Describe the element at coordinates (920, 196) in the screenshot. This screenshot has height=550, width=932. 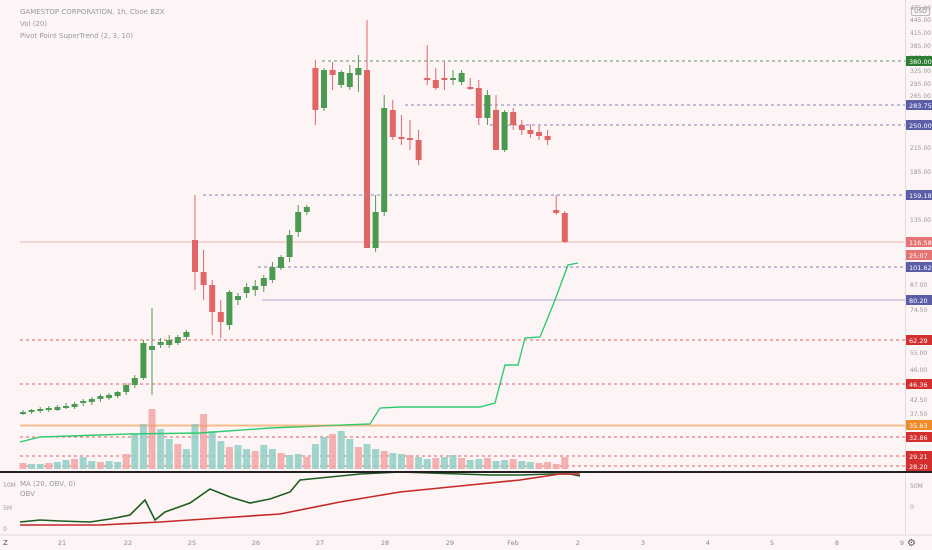
I see `price-badge-label: 159.18` at that location.